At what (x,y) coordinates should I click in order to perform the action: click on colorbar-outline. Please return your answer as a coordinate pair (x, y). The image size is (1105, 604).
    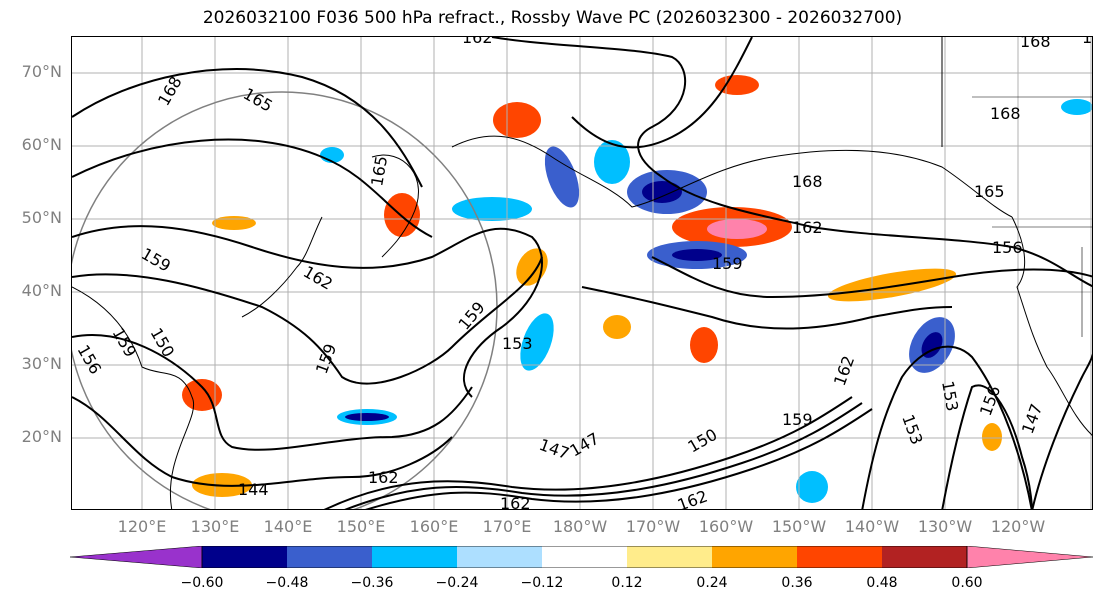
    Looking at the image, I should click on (584, 557).